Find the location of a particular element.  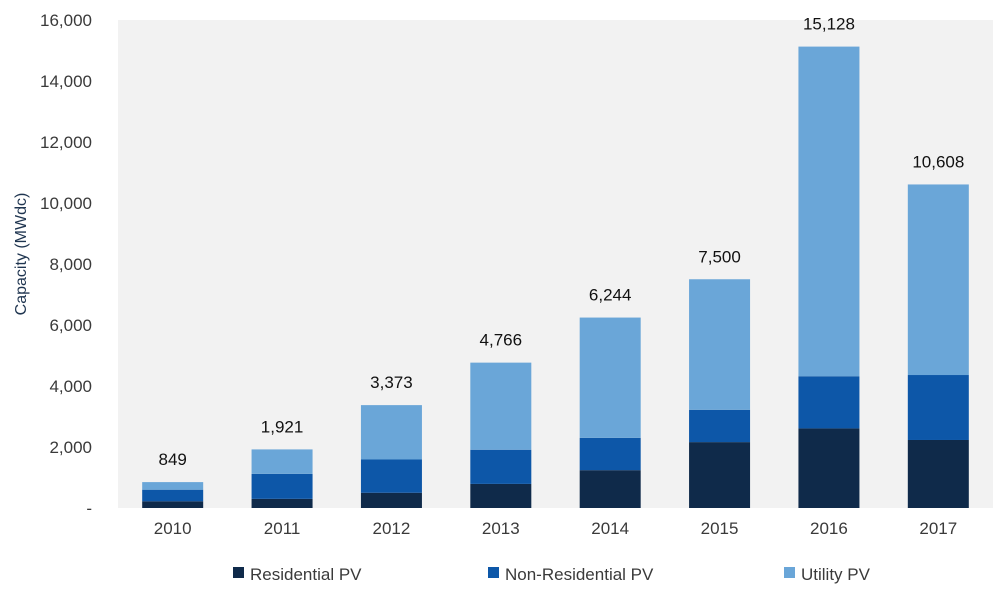

legend-label: Non-Residential PV is located at coordinates (579, 574).